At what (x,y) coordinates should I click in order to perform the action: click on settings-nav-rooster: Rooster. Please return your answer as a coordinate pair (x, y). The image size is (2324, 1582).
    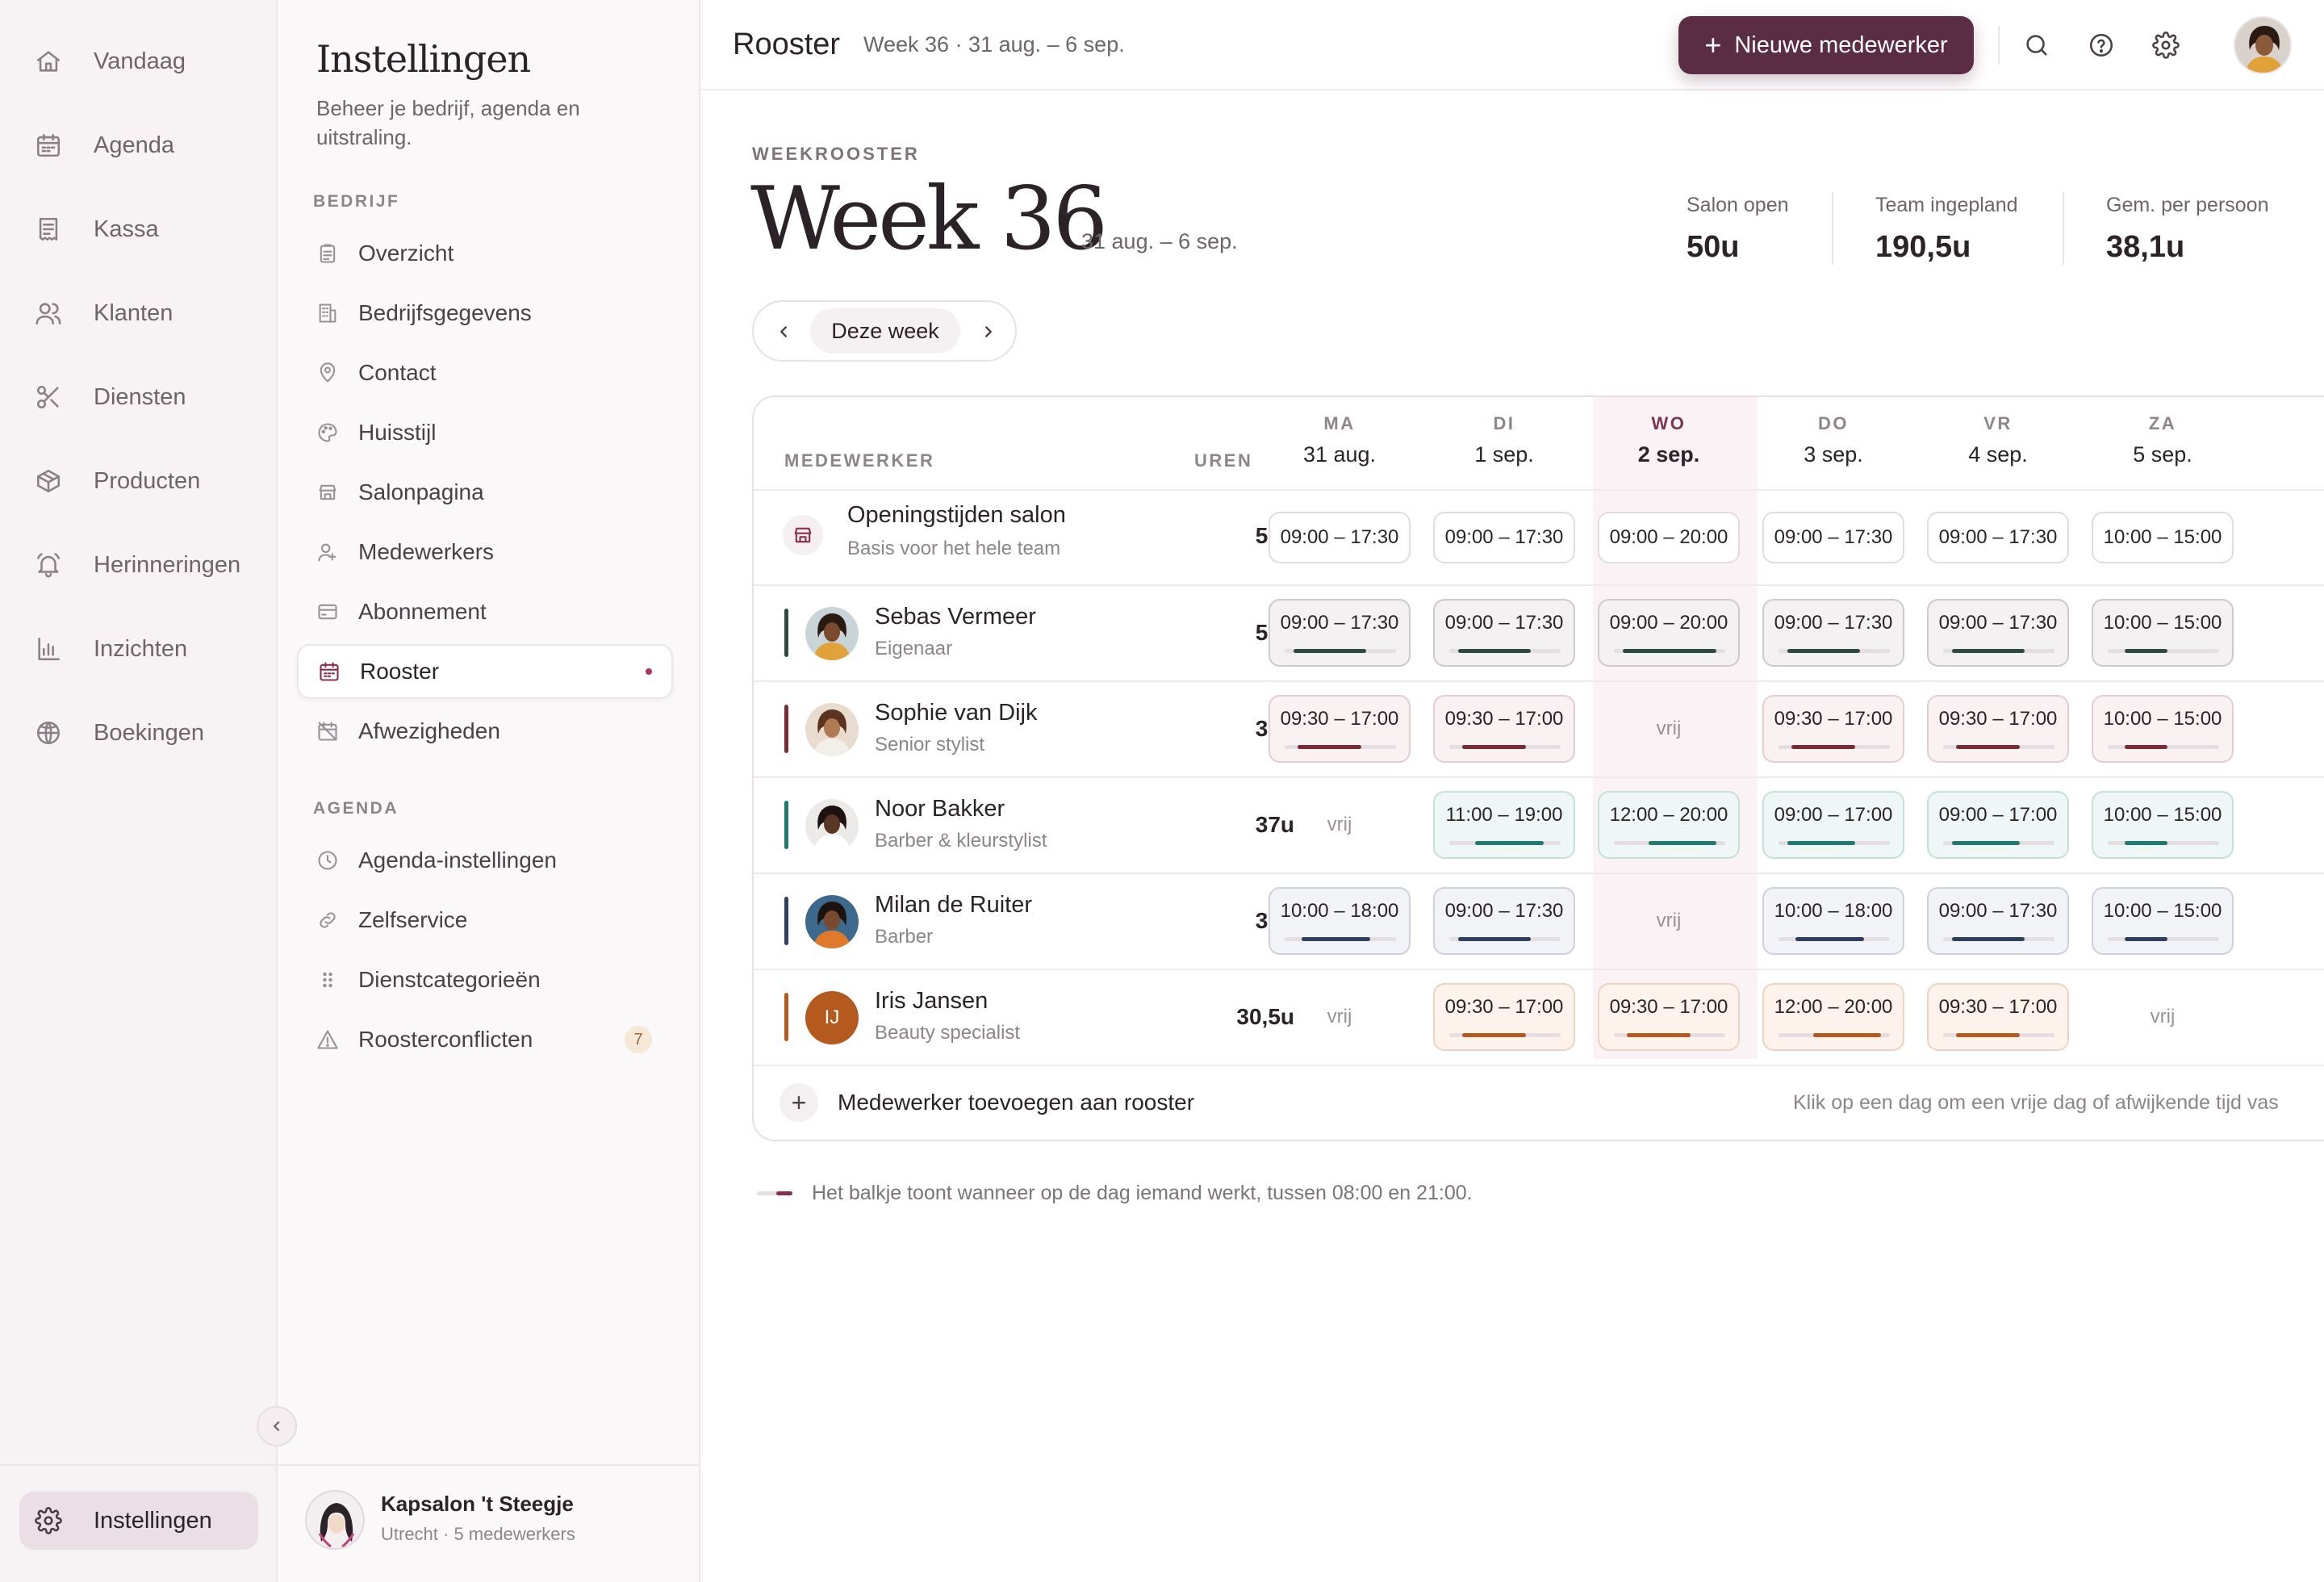
    Looking at the image, I should click on (485, 671).